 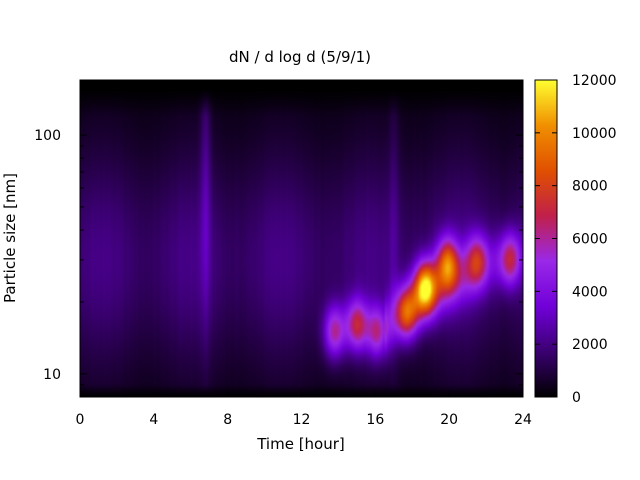 I want to click on chart-title: dN / d log d (5/9/1), so click(x=300, y=57).